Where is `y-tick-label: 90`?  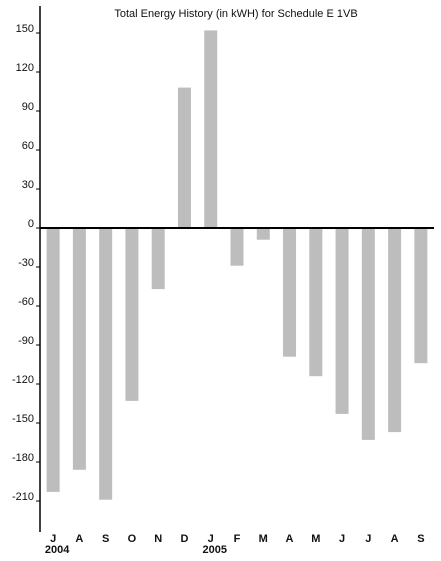 y-tick-label: 90 is located at coordinates (28, 107).